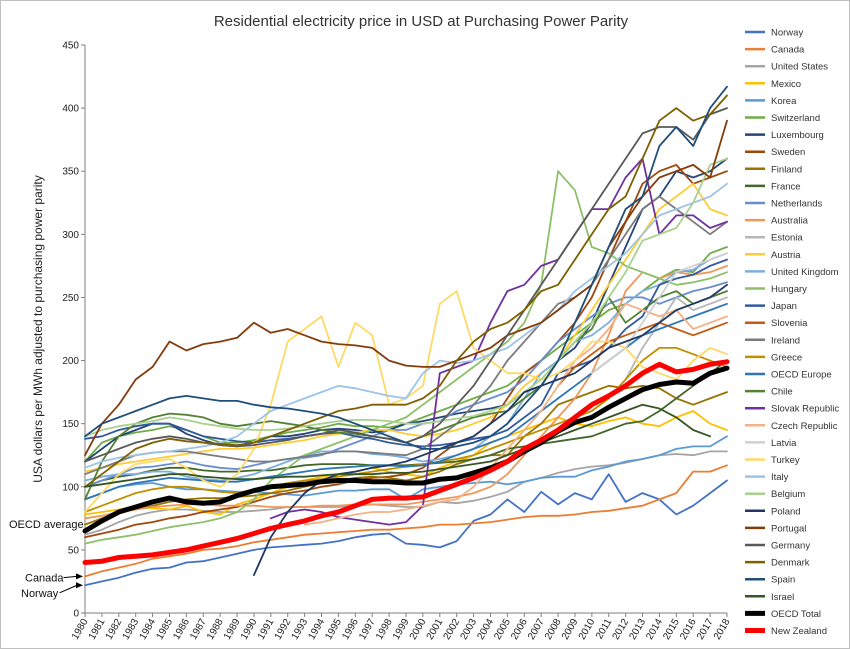 The width and height of the screenshot is (850, 649). Describe the element at coordinates (316, 629) in the screenshot. I see `x-tick-label: 1994` at that location.